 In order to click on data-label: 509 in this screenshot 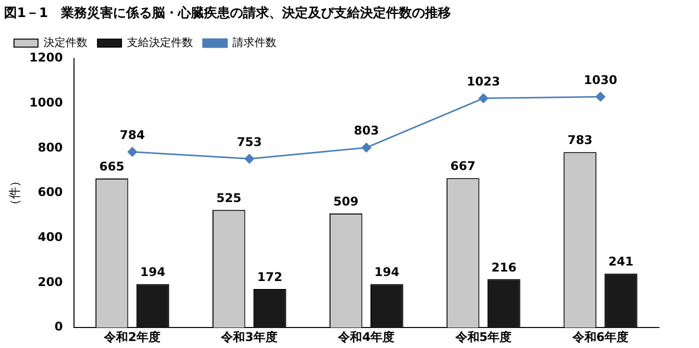, I will do `click(345, 201)`.